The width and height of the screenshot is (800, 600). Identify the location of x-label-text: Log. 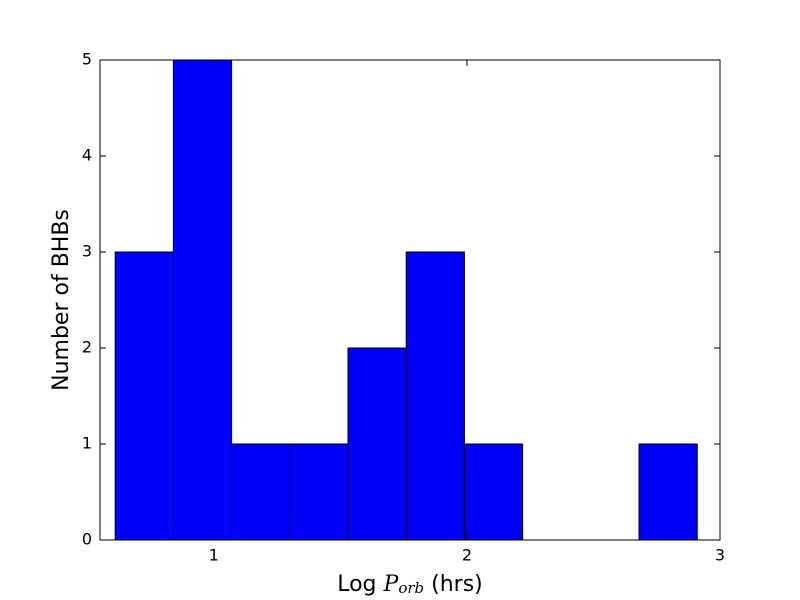
(356, 584).